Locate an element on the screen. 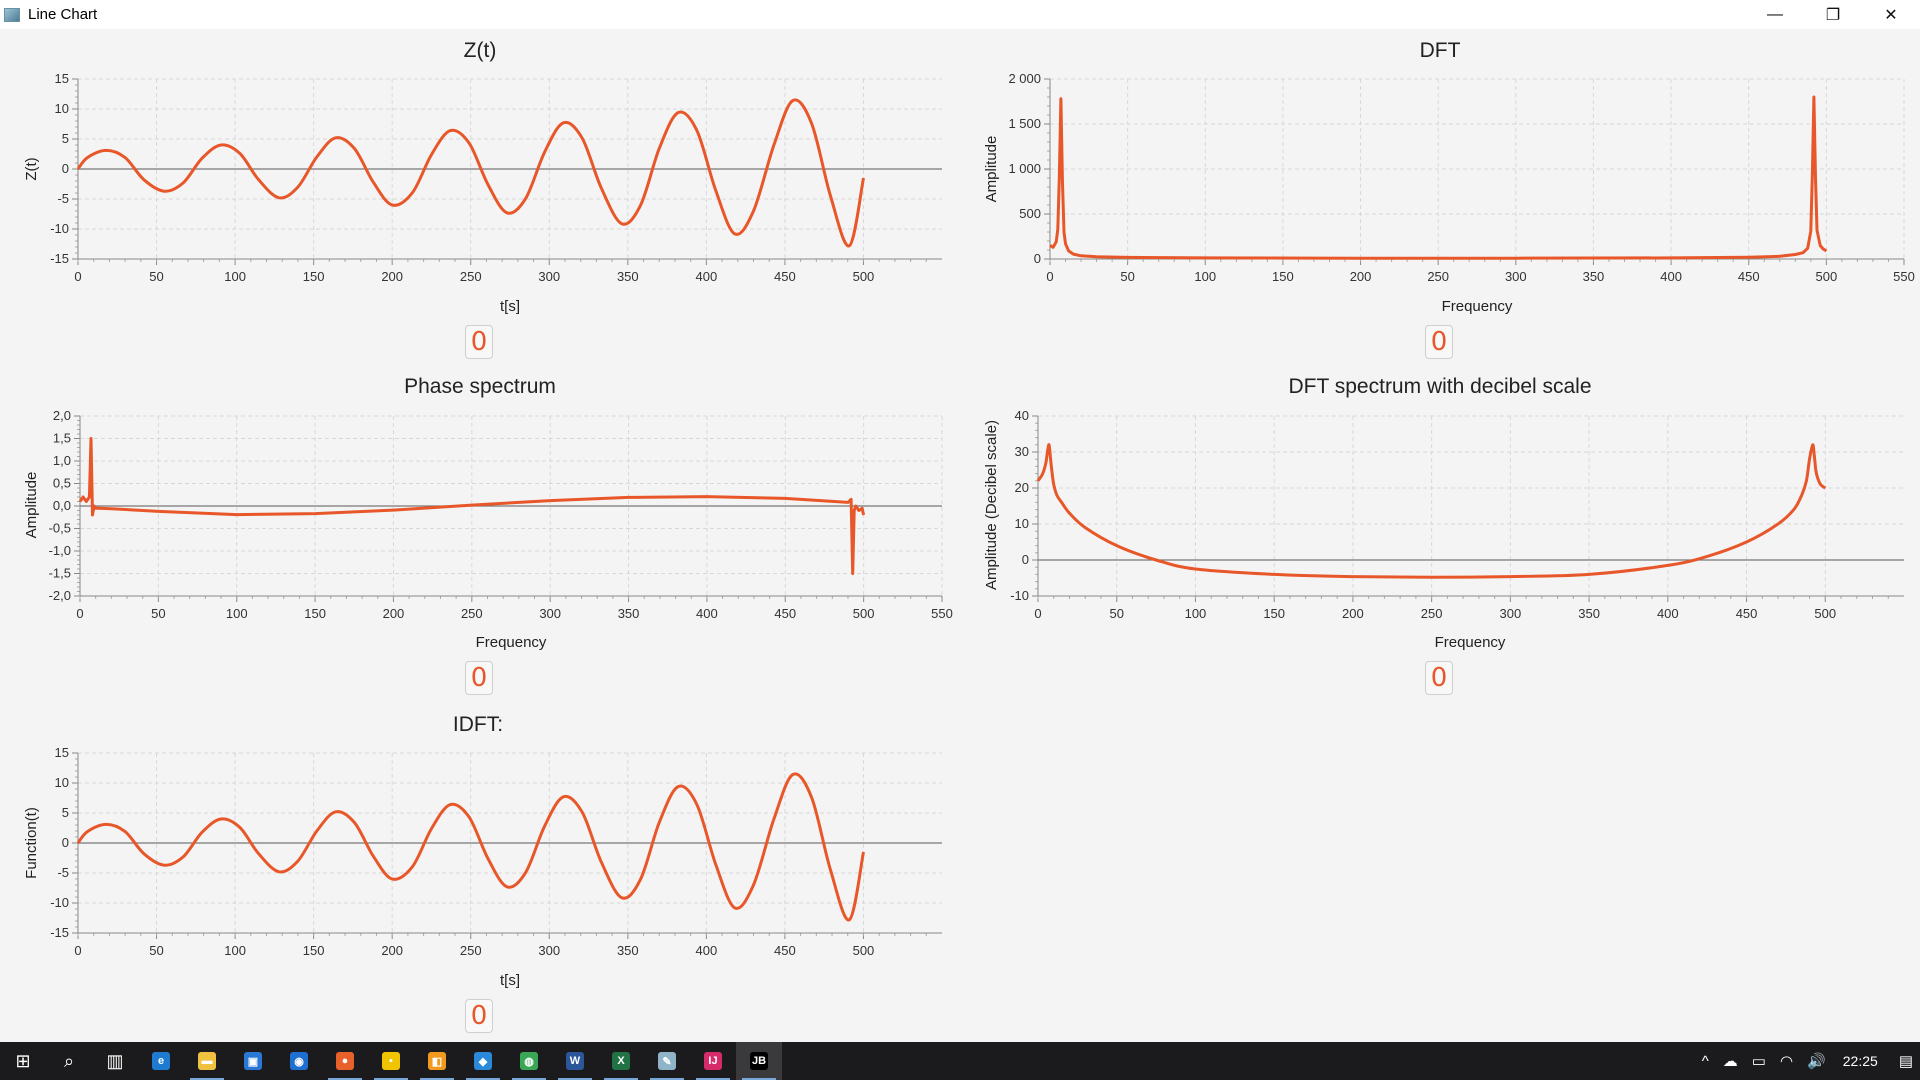  chart-title: DFT spectrum with decibel scale is located at coordinates (1439, 386).